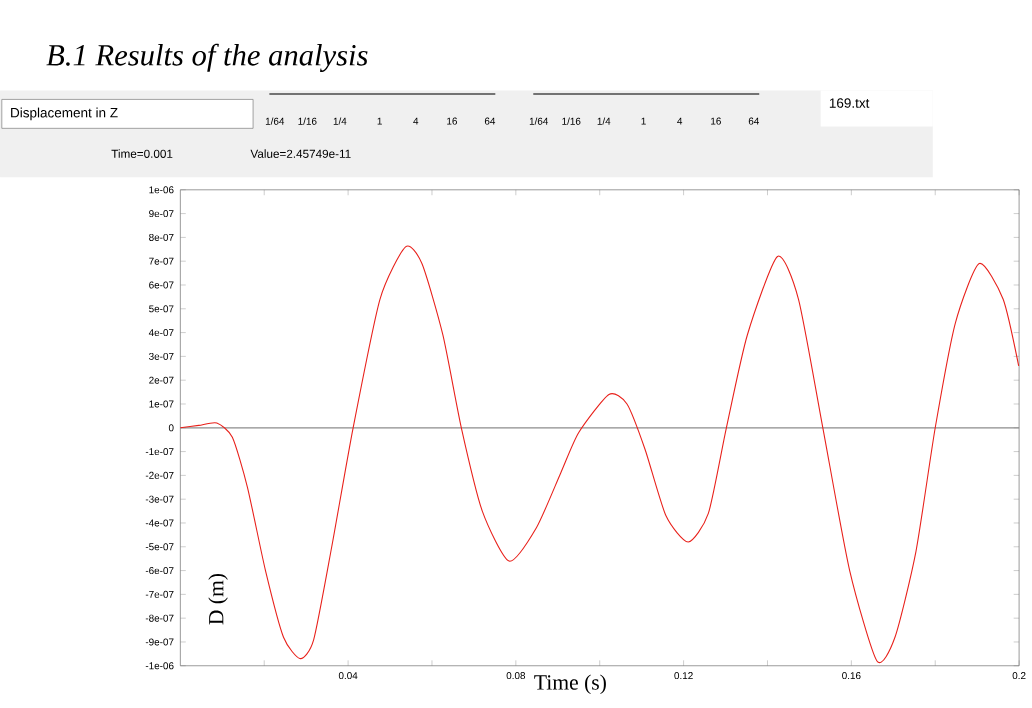 The height and width of the screenshot is (708, 1032). Describe the element at coordinates (218, 599) in the screenshot. I see `y-axis-title: D (m)` at that location.